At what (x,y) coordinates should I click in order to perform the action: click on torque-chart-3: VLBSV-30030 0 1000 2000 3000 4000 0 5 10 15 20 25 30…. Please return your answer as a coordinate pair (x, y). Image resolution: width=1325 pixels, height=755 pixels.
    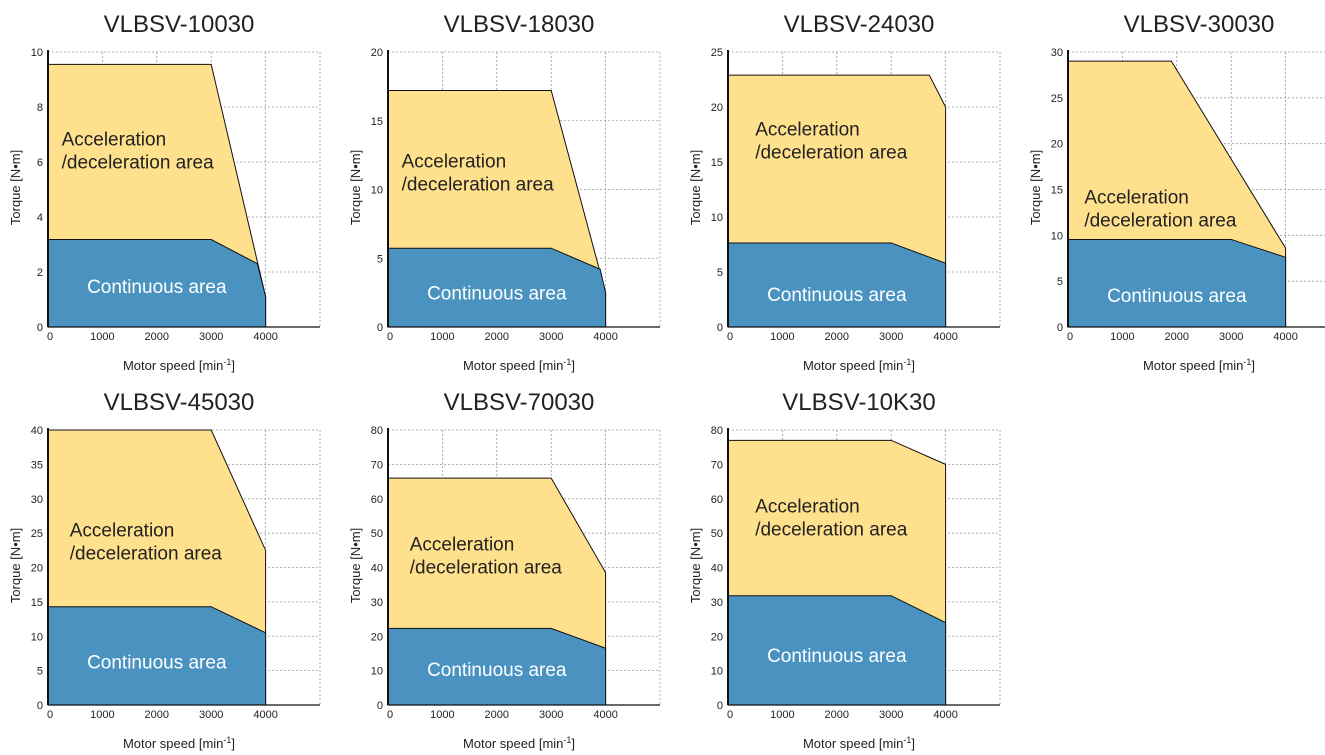
    Looking at the image, I should click on (1172, 187).